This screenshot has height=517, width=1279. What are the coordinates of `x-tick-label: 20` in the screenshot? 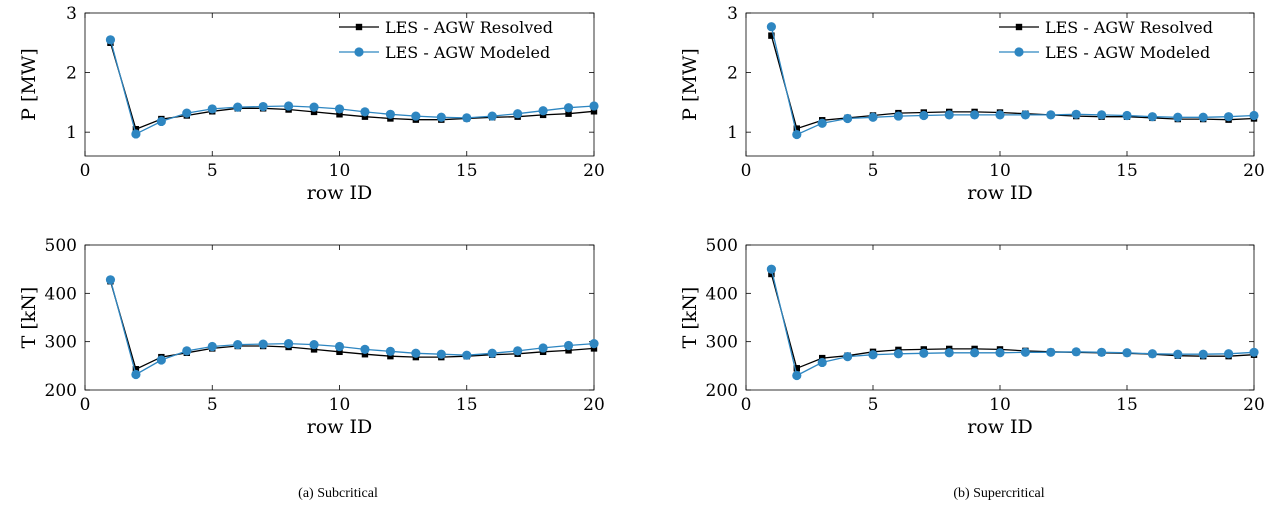 It's located at (594, 171).